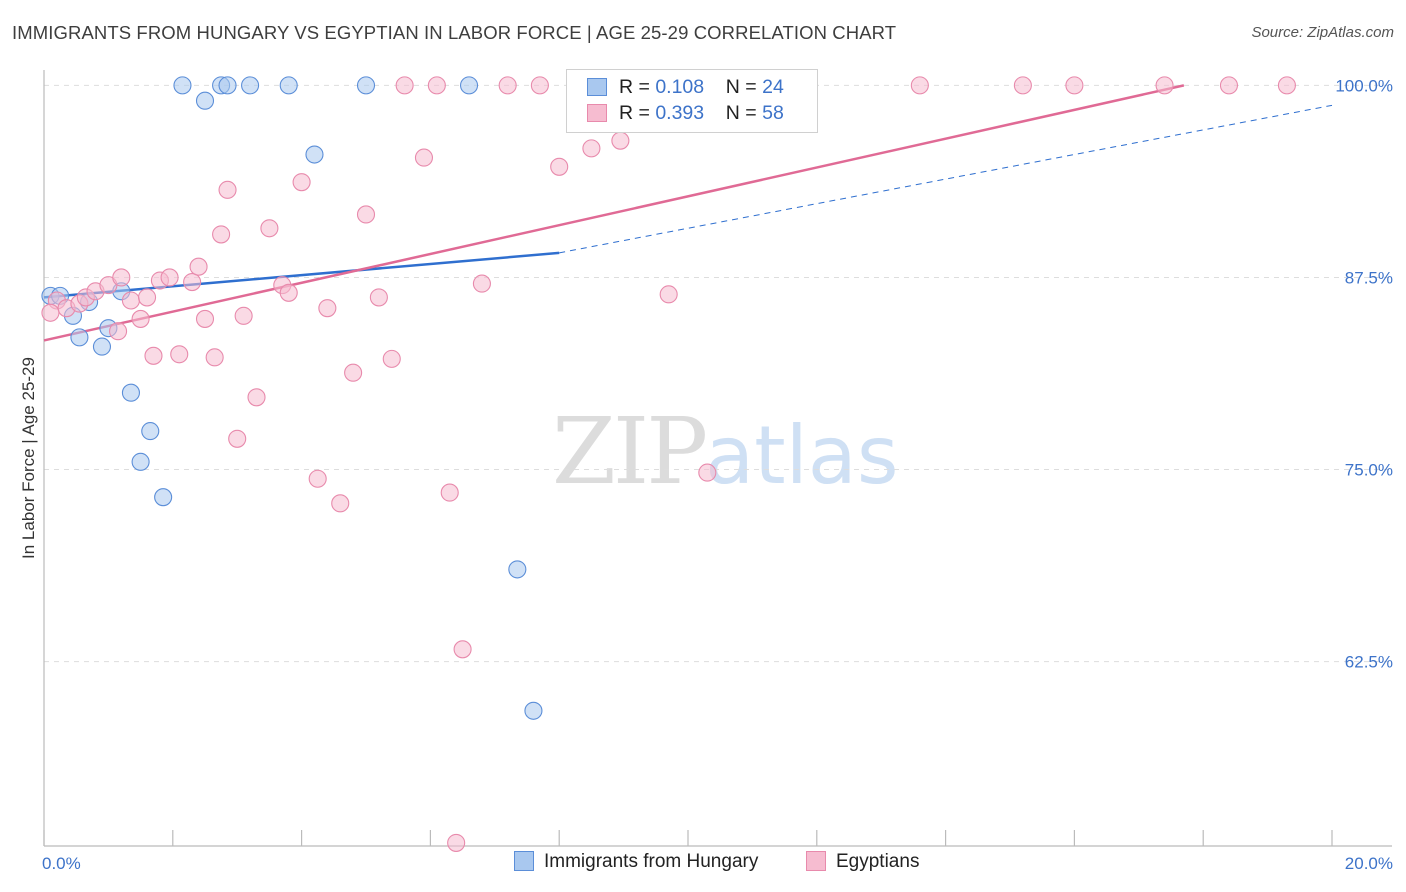  Describe the element at coordinates (651, 861) in the screenshot. I see `series-legend-label: Immigrants from Hungary` at that location.